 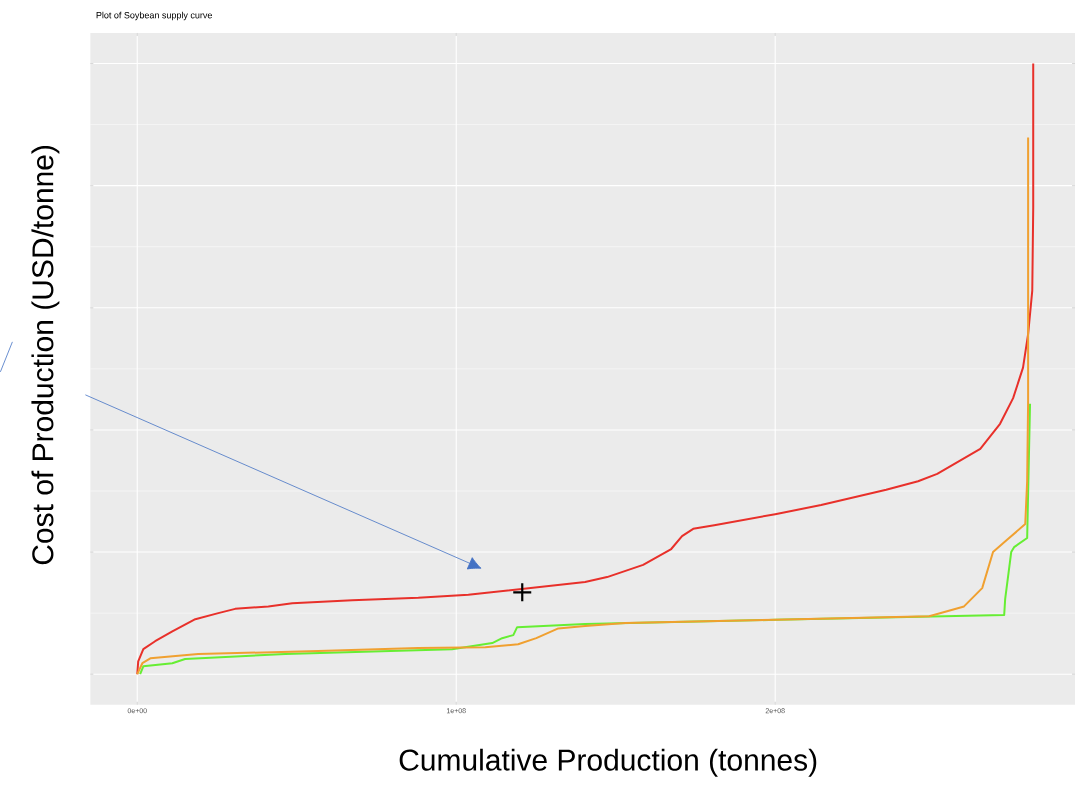 I want to click on y-axis-title: Cost of Production (USD/tonne), so click(x=45, y=355).